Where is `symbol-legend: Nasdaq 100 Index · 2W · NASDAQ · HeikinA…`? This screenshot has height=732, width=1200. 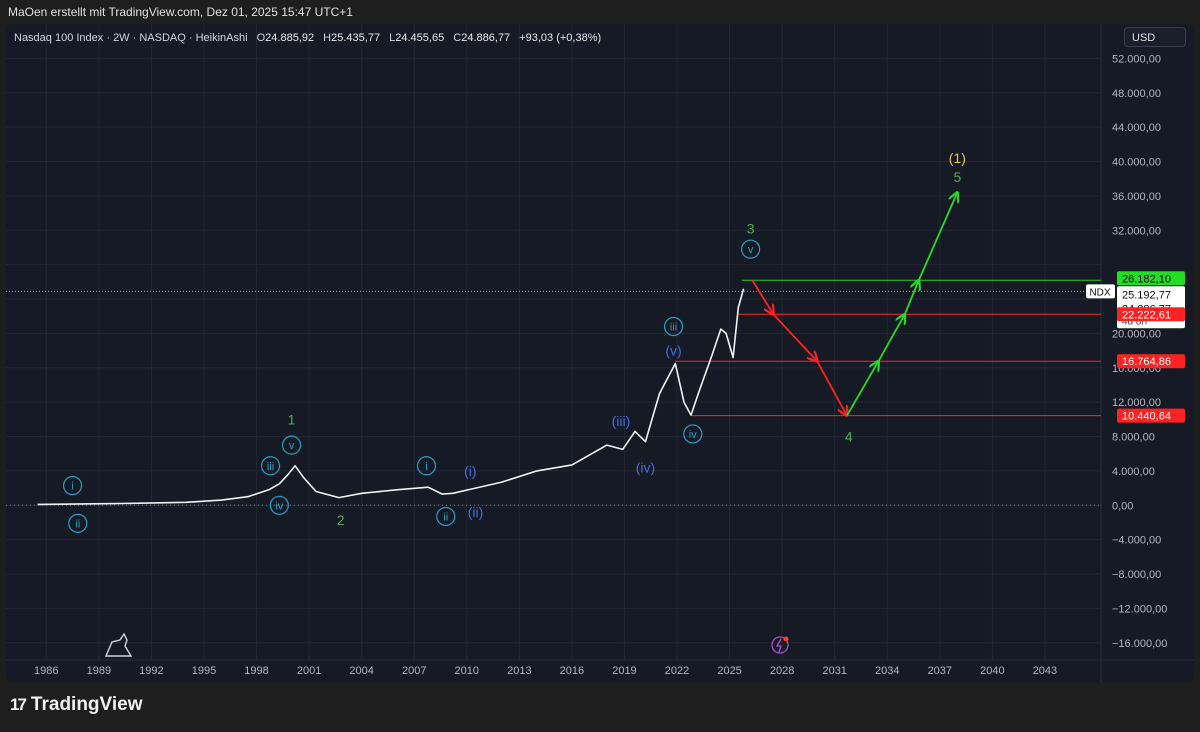 symbol-legend: Nasdaq 100 Index · 2W · NASDAQ · HeikinA… is located at coordinates (307, 38).